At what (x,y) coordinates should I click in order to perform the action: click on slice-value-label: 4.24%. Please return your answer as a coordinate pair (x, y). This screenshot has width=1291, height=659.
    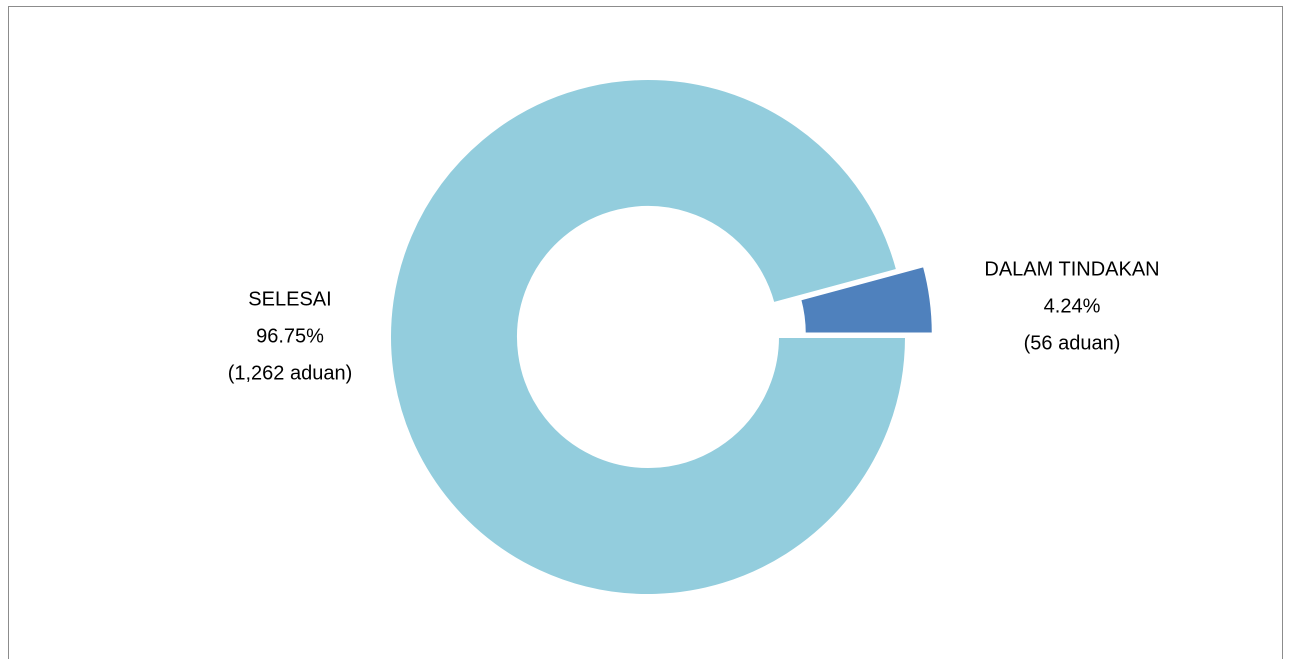
    Looking at the image, I should click on (1072, 306).